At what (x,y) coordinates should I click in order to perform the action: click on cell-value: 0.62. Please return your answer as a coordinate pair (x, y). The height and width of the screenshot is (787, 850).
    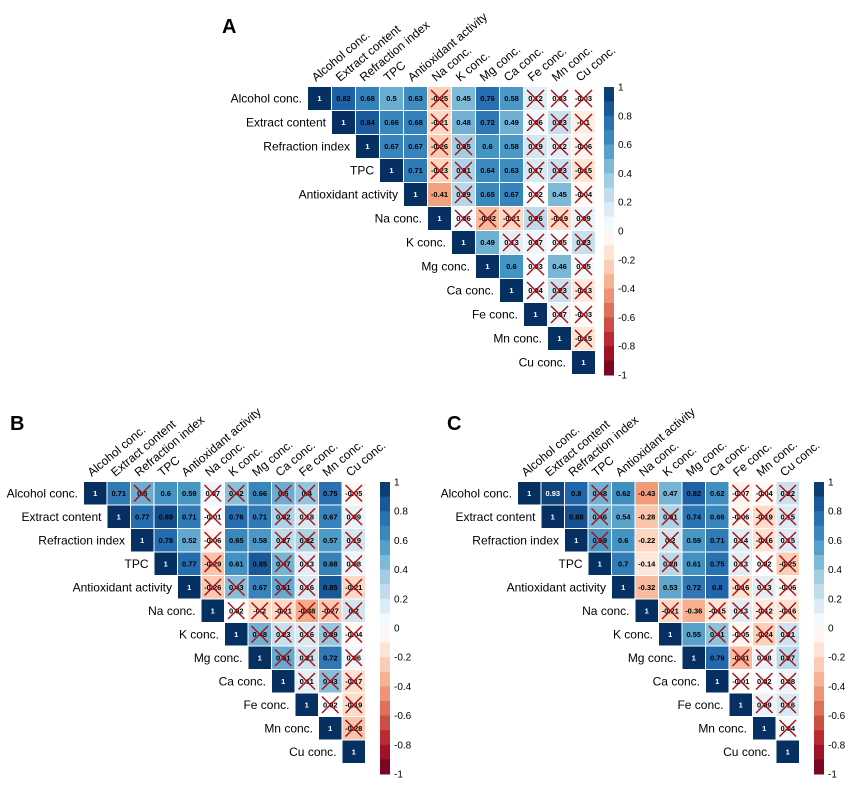
    Looking at the image, I should click on (623, 493).